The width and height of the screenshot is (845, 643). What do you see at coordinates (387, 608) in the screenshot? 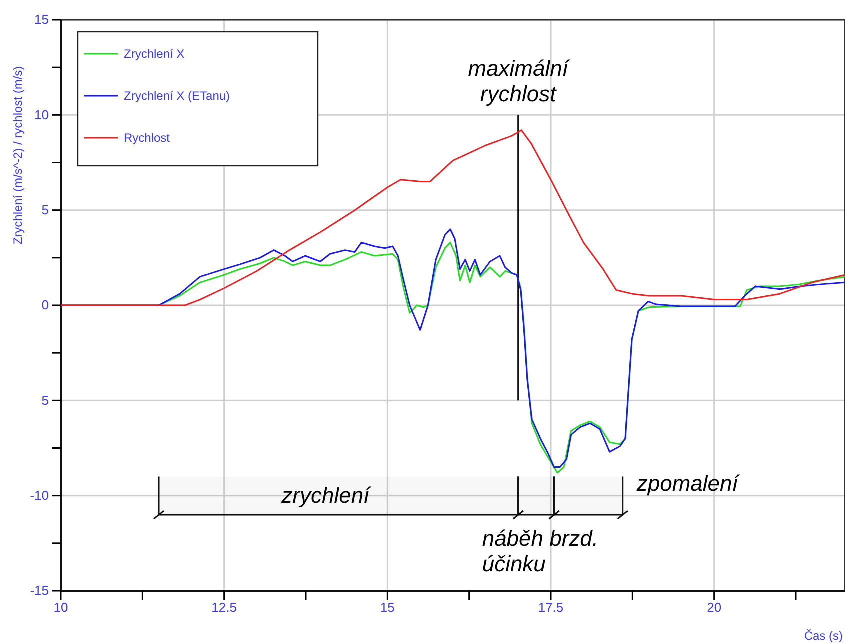
I see `x-tick-label: 15` at bounding box center [387, 608].